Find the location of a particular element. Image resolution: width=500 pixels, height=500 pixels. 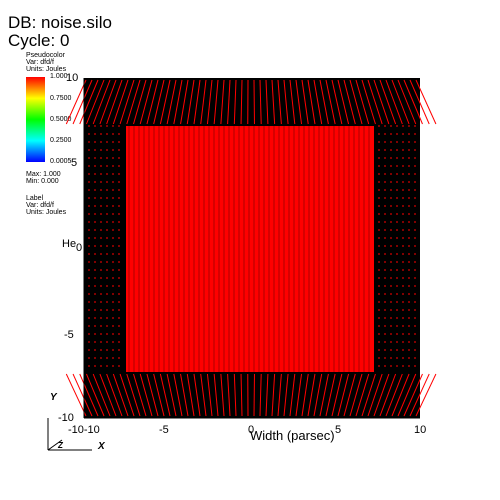

y-axis-label: He is located at coordinates (69, 244).